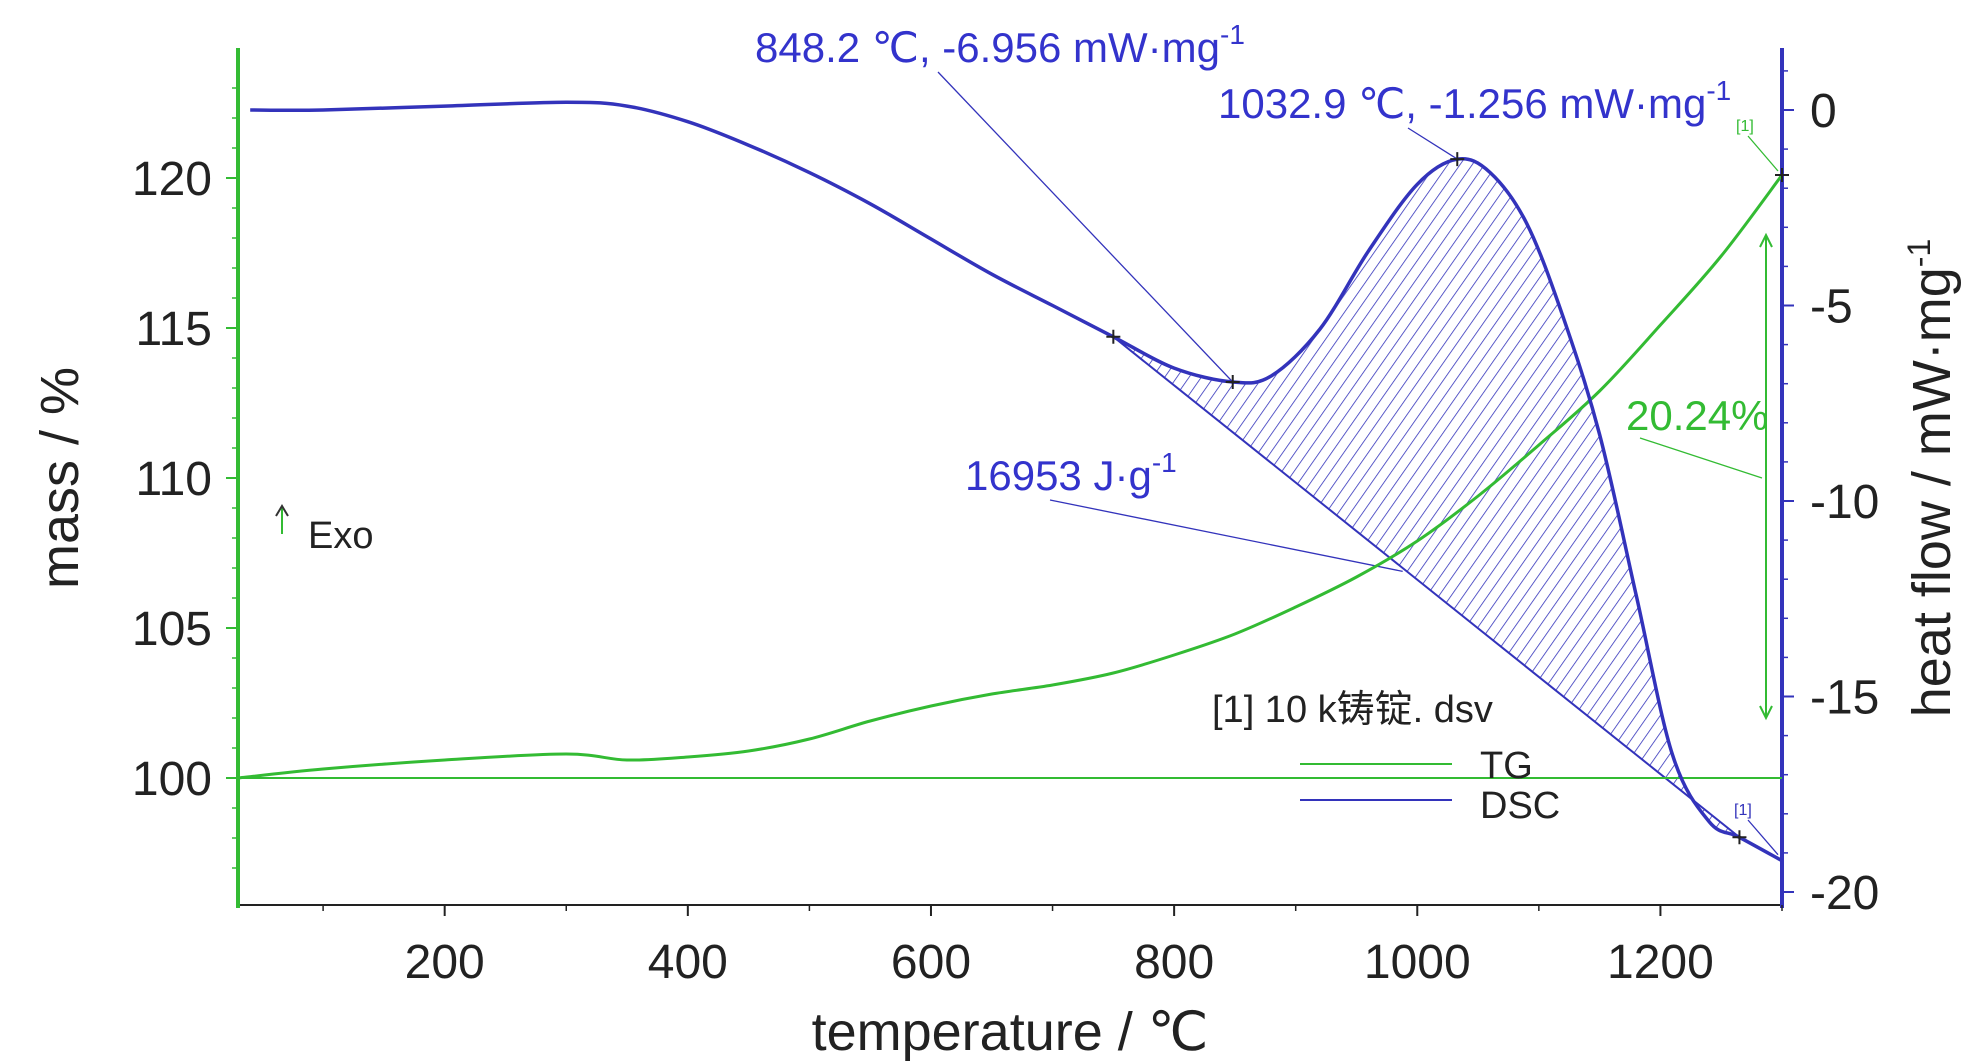  What do you see at coordinates (1697, 415) in the screenshot?
I see `mass-change-annotation: 20.24%` at bounding box center [1697, 415].